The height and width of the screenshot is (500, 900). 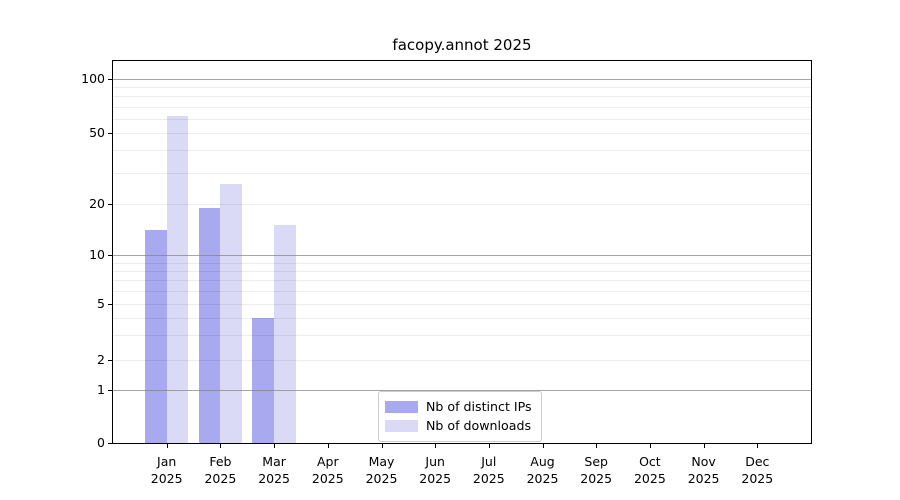 I want to click on x-tick-dec, so click(x=758, y=446).